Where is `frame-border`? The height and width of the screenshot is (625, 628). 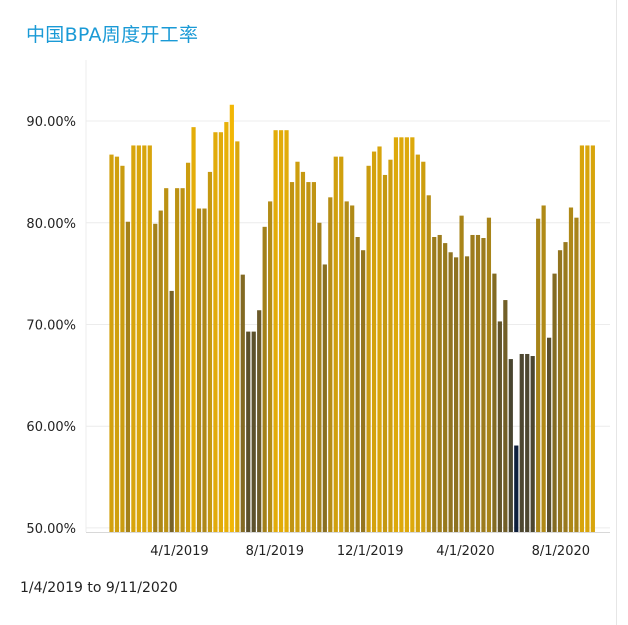
frame-border is located at coordinates (616, 312).